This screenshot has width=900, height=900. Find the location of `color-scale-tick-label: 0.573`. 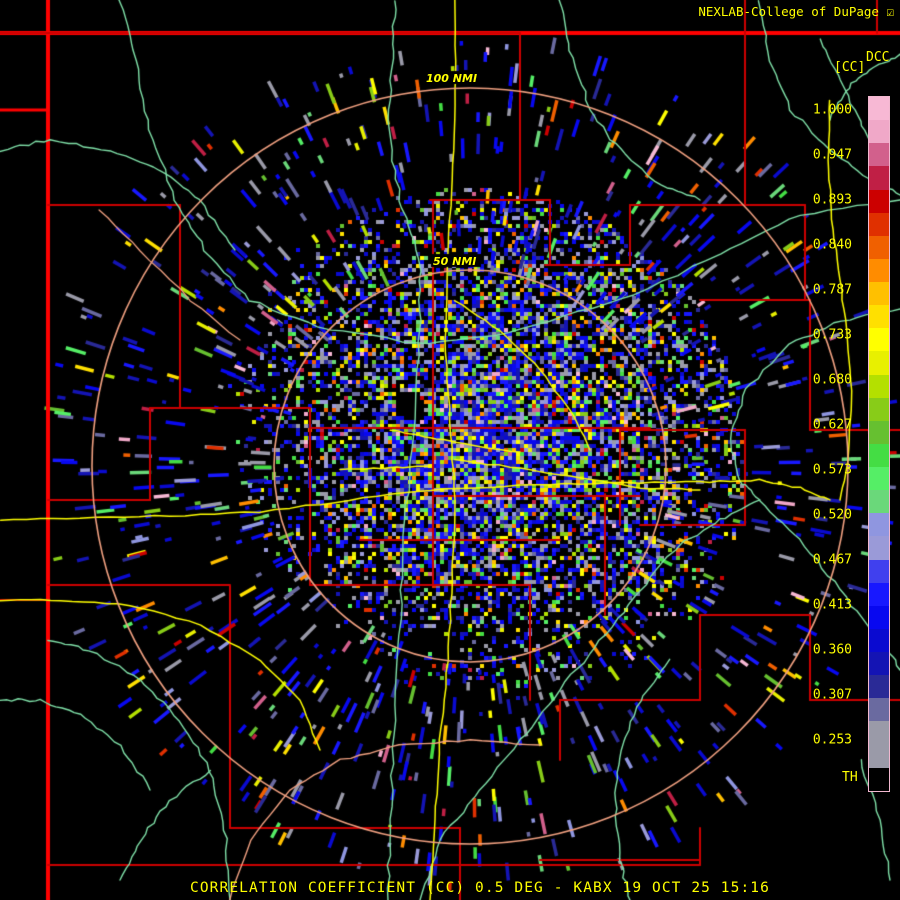

color-scale-tick-label: 0.573 is located at coordinates (832, 470).